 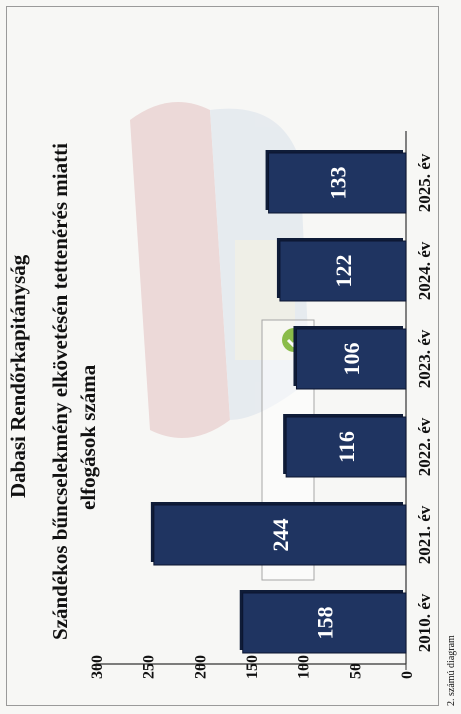 I want to click on bar-group: 158 2010. év, so click(x=336, y=622).